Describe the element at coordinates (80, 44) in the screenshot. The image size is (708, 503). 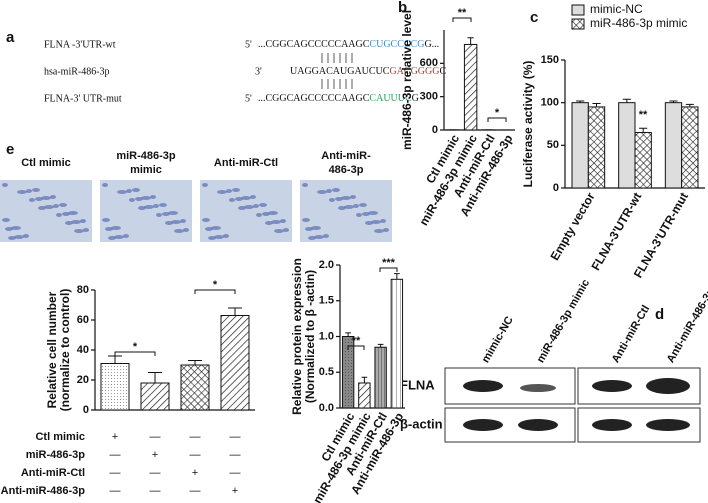
I see `sequence-name: FLNA -3'UTR-wt` at that location.